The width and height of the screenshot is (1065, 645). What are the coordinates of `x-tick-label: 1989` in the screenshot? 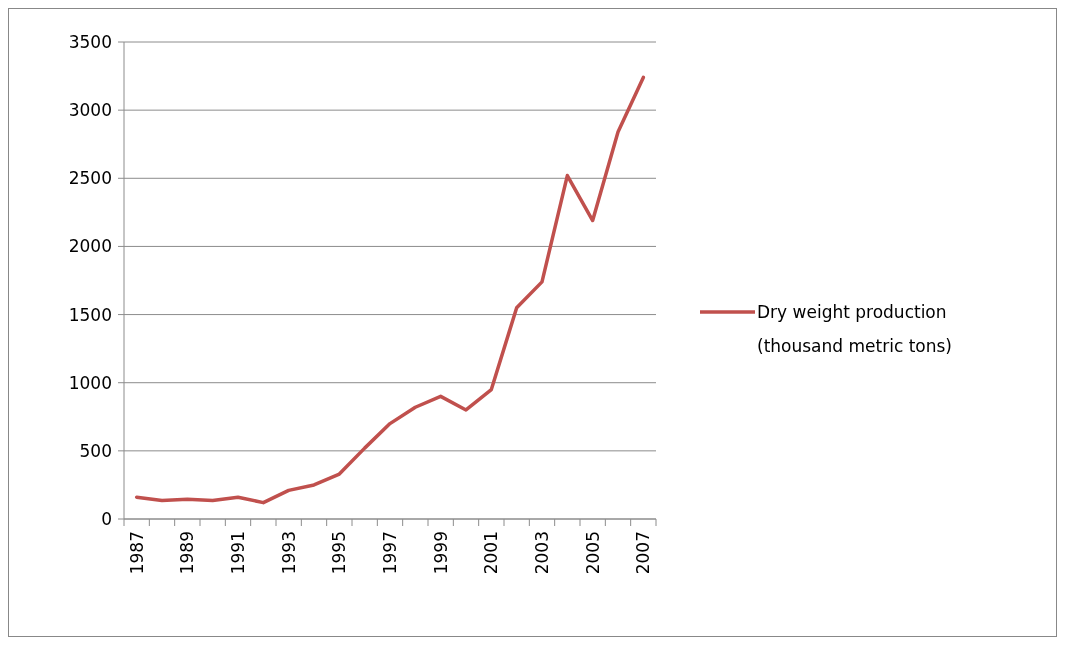 It's located at (187, 553).